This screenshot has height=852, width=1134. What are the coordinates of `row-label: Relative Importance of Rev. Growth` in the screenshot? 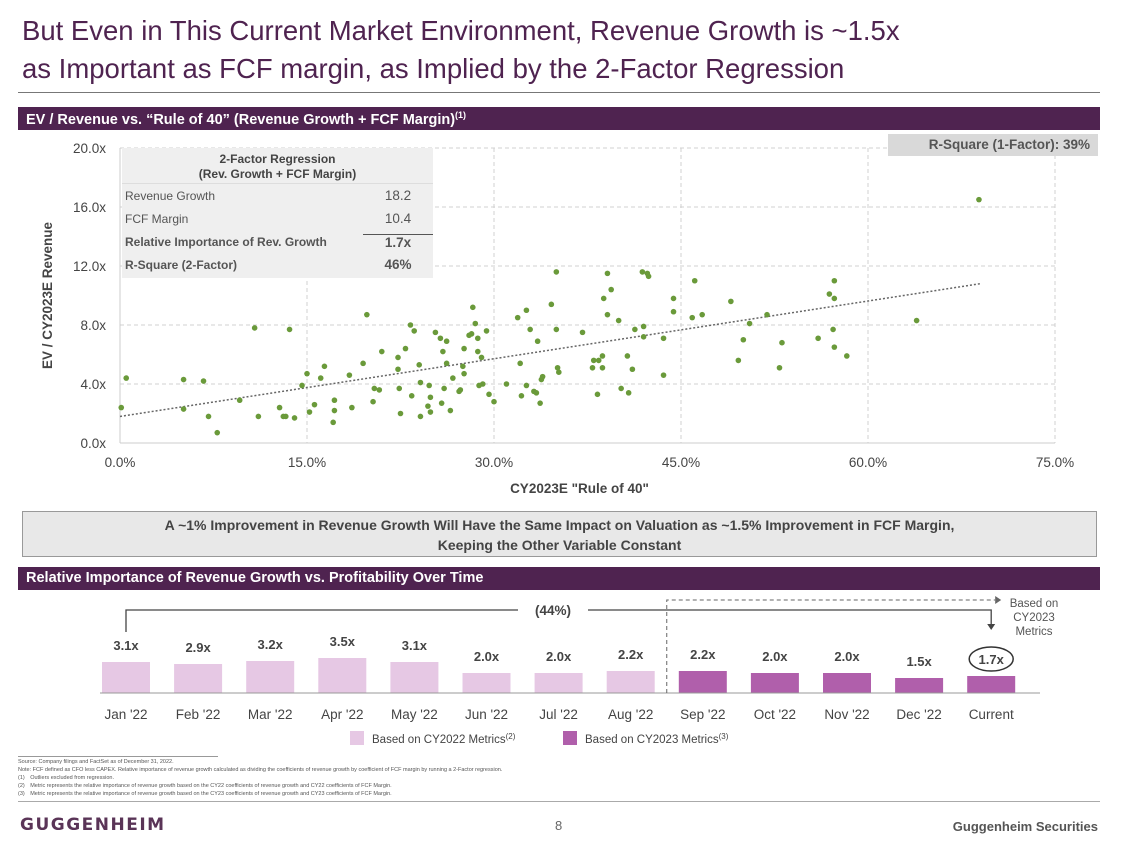 It's located at (226, 241).